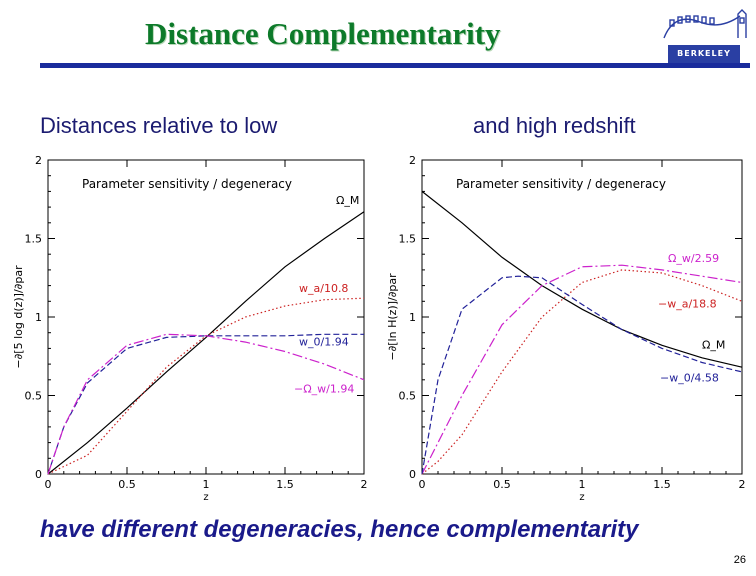  Describe the element at coordinates (705, 37) in the screenshot. I see `berkeley-lab-logo: BERKELEY LAB` at that location.